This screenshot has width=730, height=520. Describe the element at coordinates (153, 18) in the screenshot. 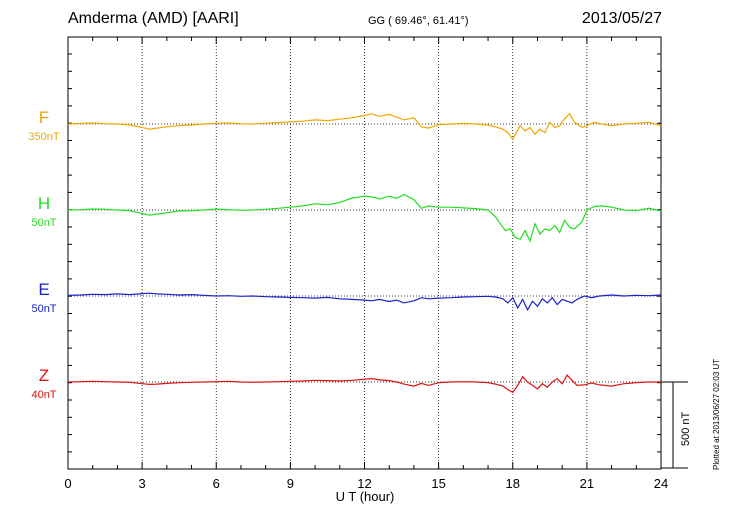

I see `station-title: Amderma (AMD) [AARI]` at that location.